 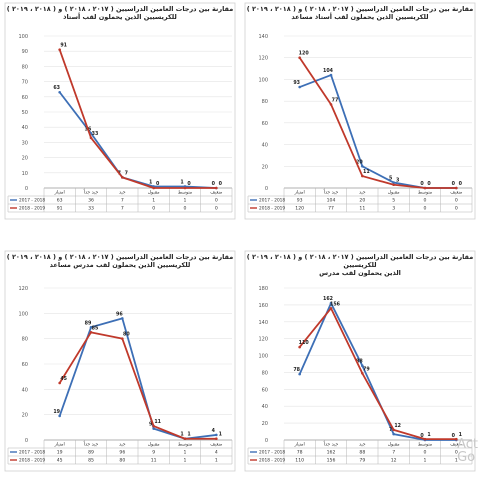 I want to click on chart-4-title-line-2: الذين يحملون لقب مدرس, so click(x=360, y=272).